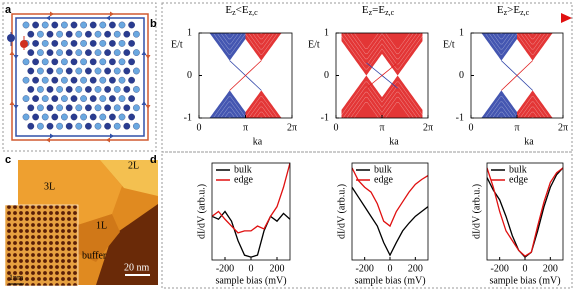 The height and width of the screenshot is (290, 575). I want to click on y-tick-label: 0, so click(189, 75).